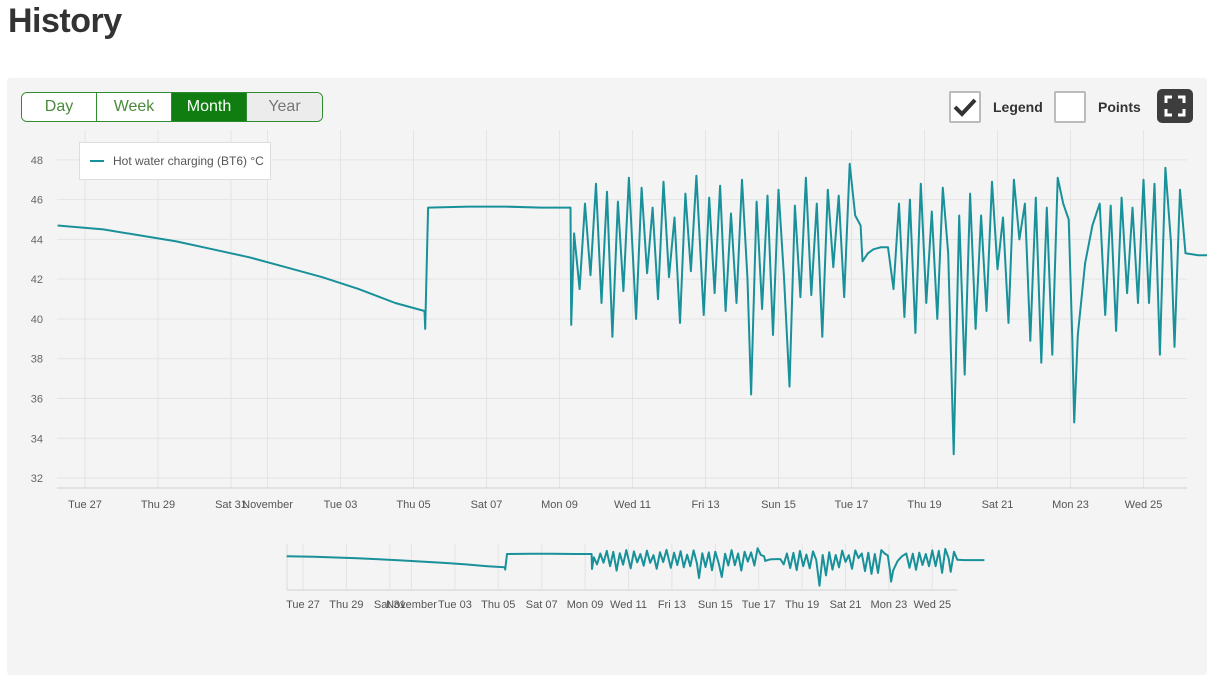 Image resolution: width=1209 pixels, height=675 pixels. What do you see at coordinates (778, 505) in the screenshot?
I see `x-tick-label: Sun 15` at bounding box center [778, 505].